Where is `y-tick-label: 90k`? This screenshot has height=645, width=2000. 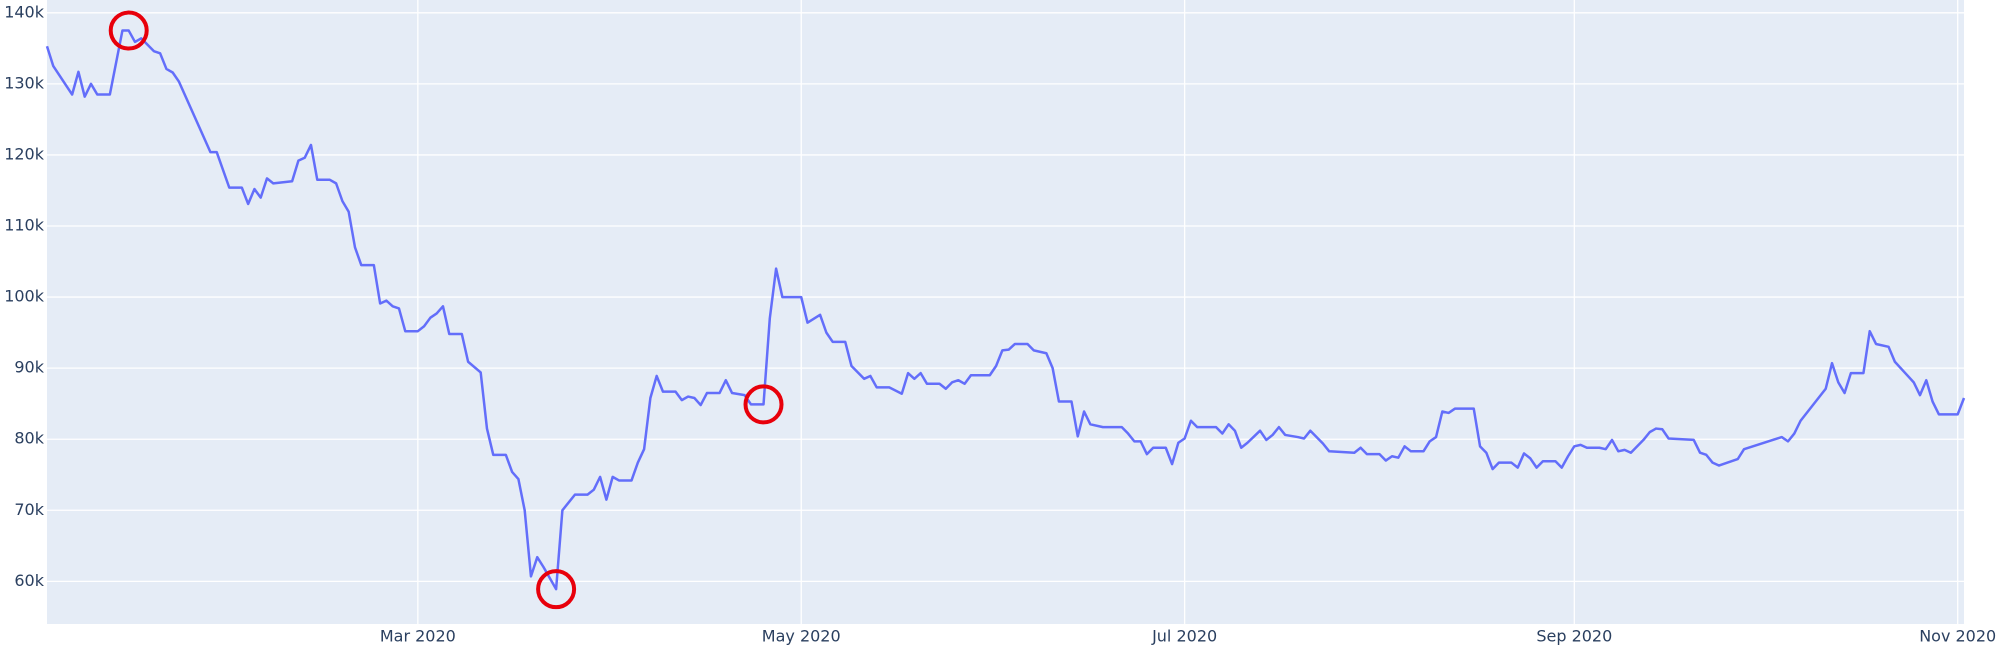 y-tick-label: 90k is located at coordinates (29, 367).